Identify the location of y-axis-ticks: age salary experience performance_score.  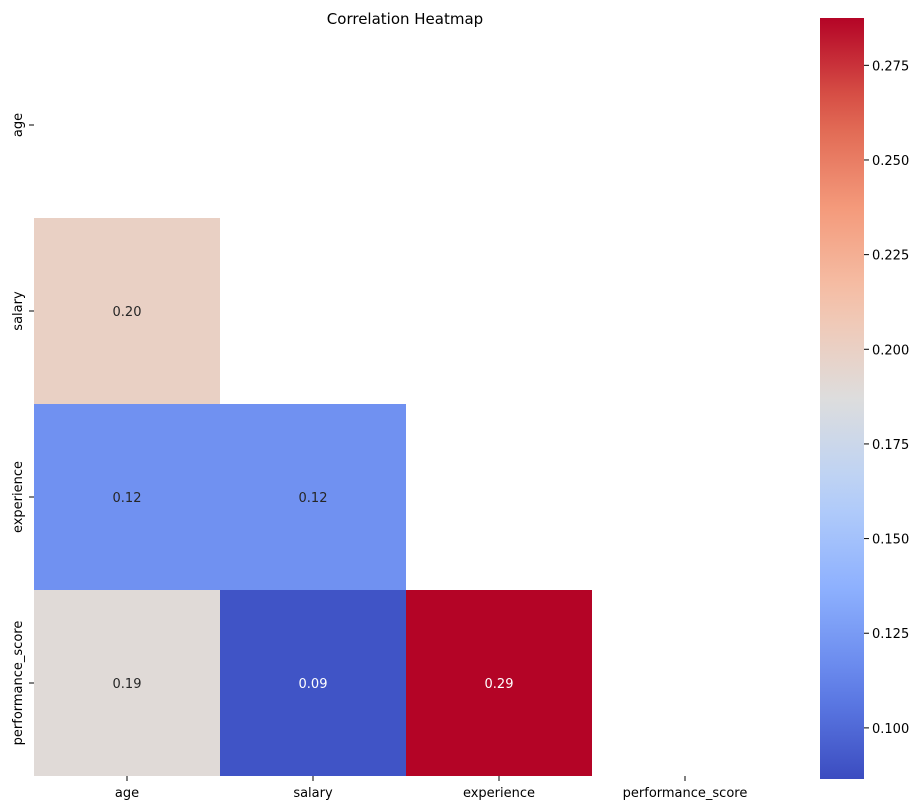
(22, 429).